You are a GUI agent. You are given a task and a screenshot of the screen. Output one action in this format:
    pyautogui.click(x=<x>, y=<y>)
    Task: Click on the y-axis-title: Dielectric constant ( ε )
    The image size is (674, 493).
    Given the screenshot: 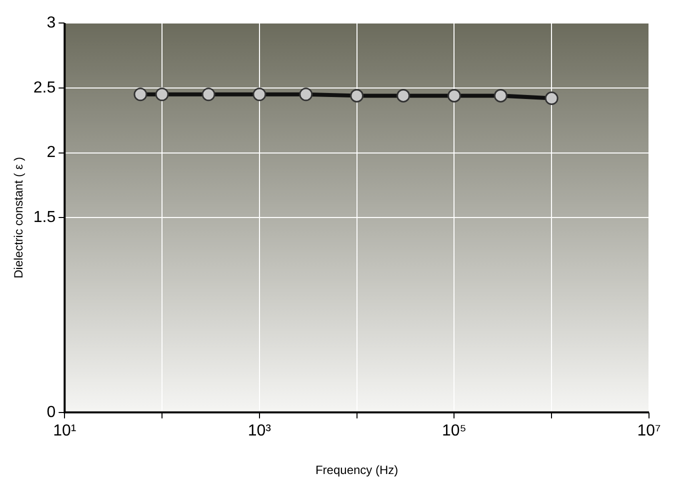 What is the action you would take?
    pyautogui.click(x=19, y=217)
    